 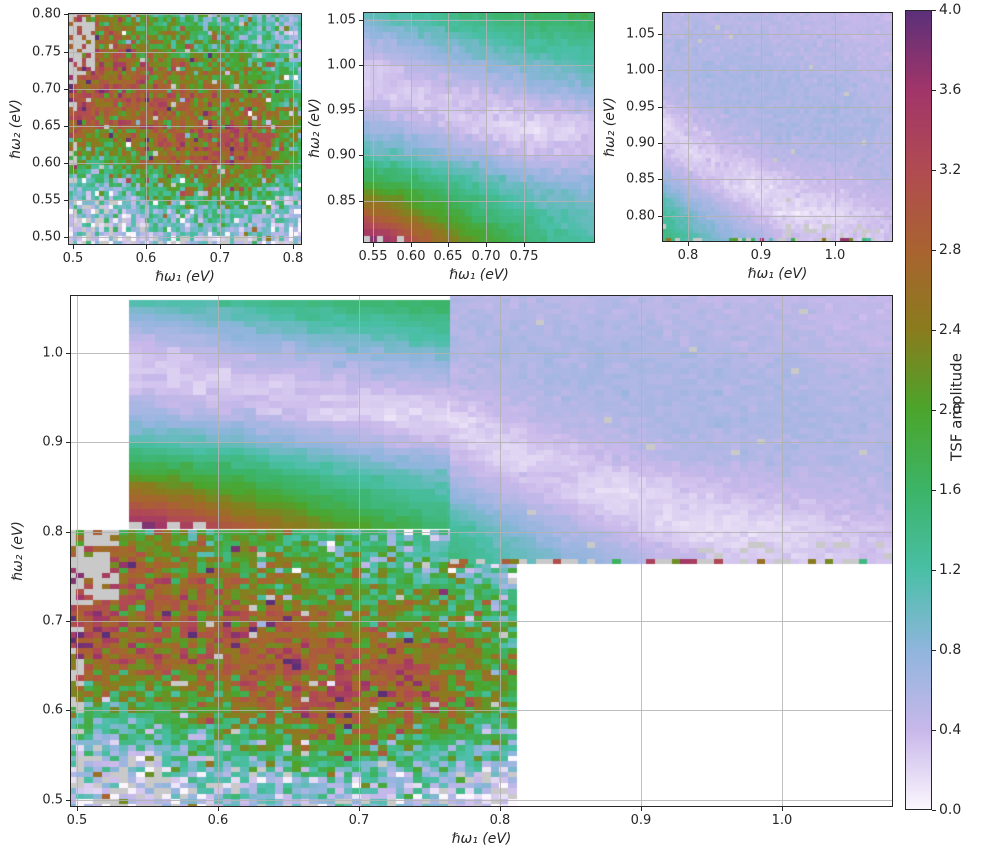 What do you see at coordinates (52, 621) in the screenshot?
I see `y-tick-label: 0.7` at bounding box center [52, 621].